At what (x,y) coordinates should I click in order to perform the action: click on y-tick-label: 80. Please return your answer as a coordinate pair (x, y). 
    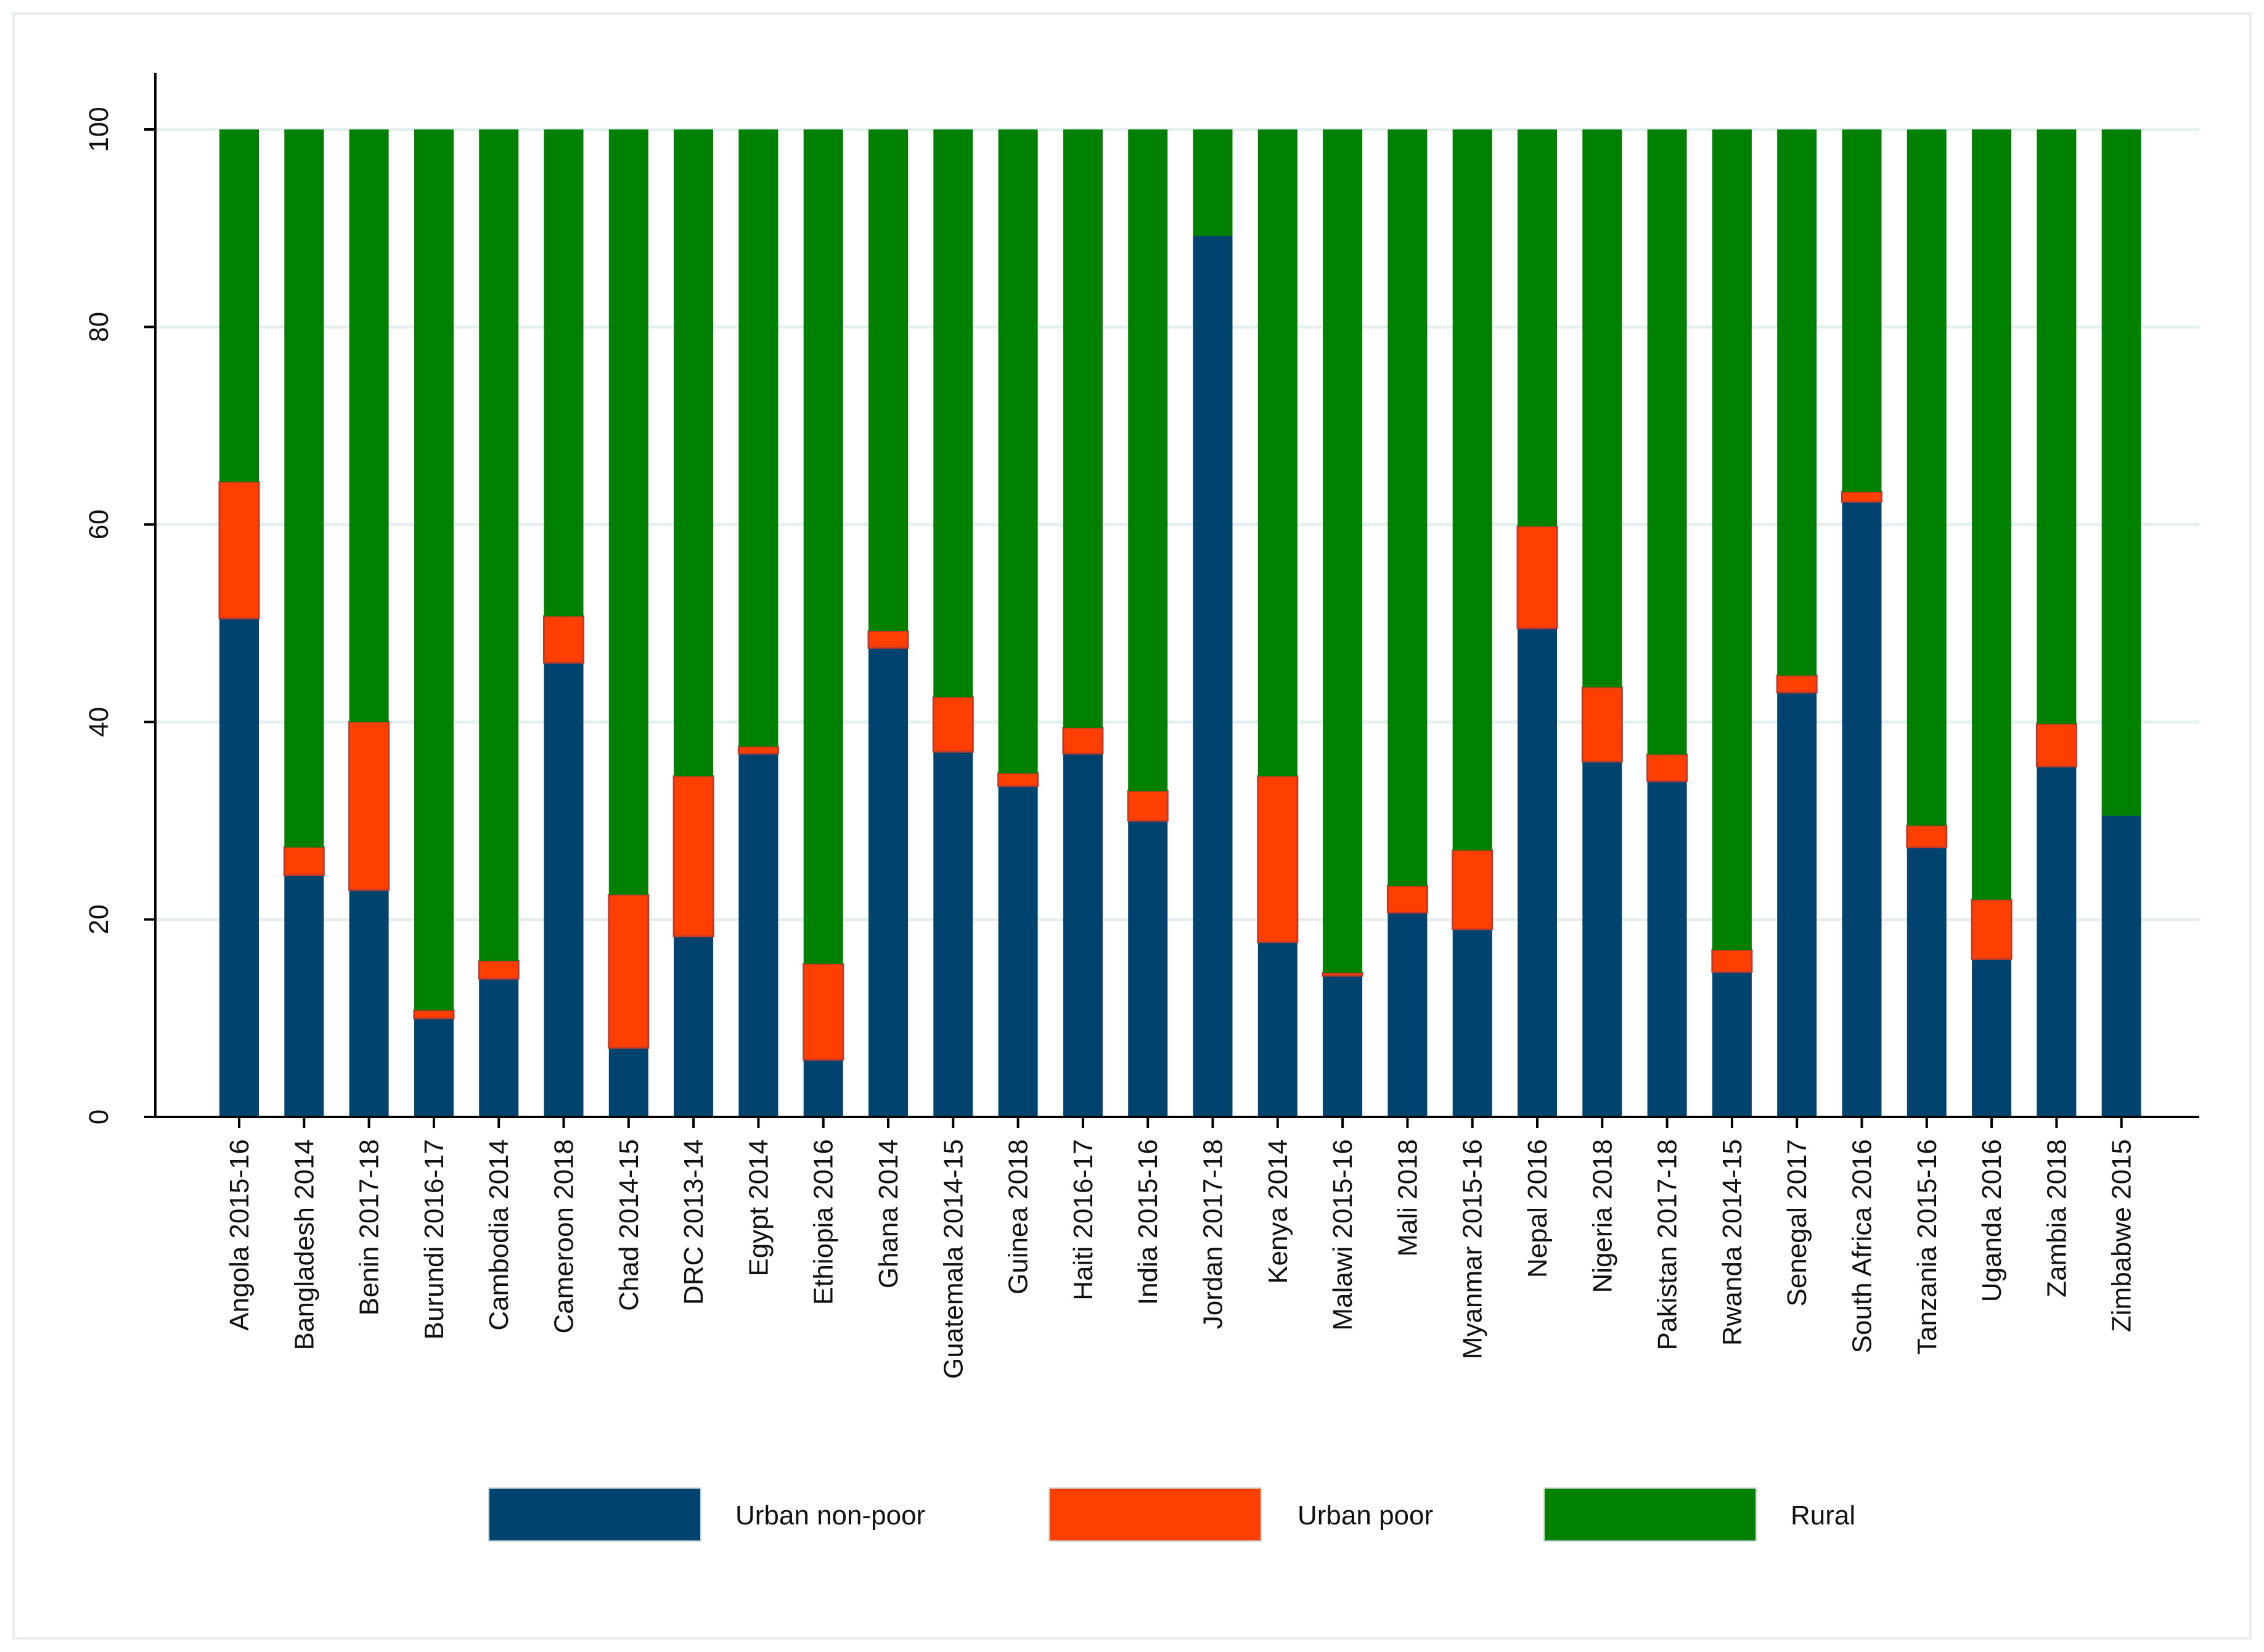
    Looking at the image, I should click on (99, 327).